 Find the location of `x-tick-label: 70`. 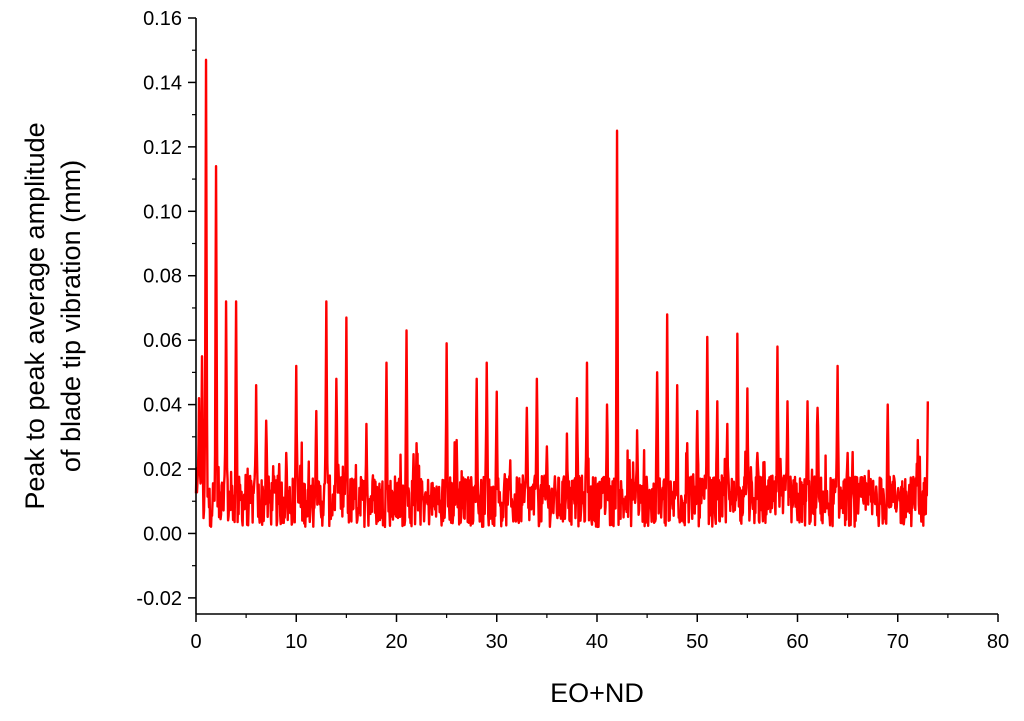

x-tick-label: 70 is located at coordinates (898, 642).